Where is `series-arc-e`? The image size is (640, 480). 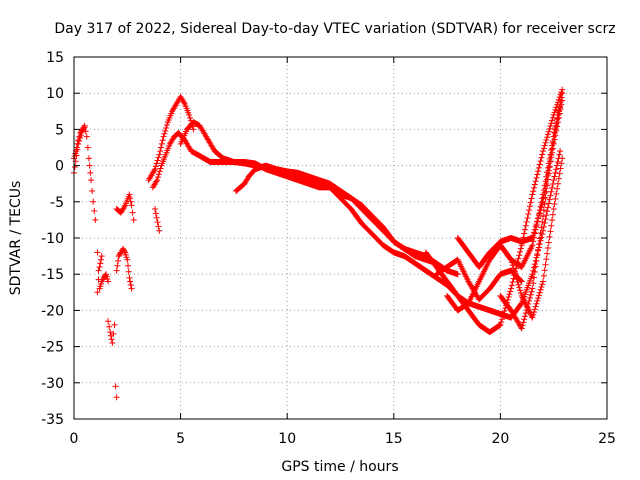 series-arc-e is located at coordinates (111, 332).